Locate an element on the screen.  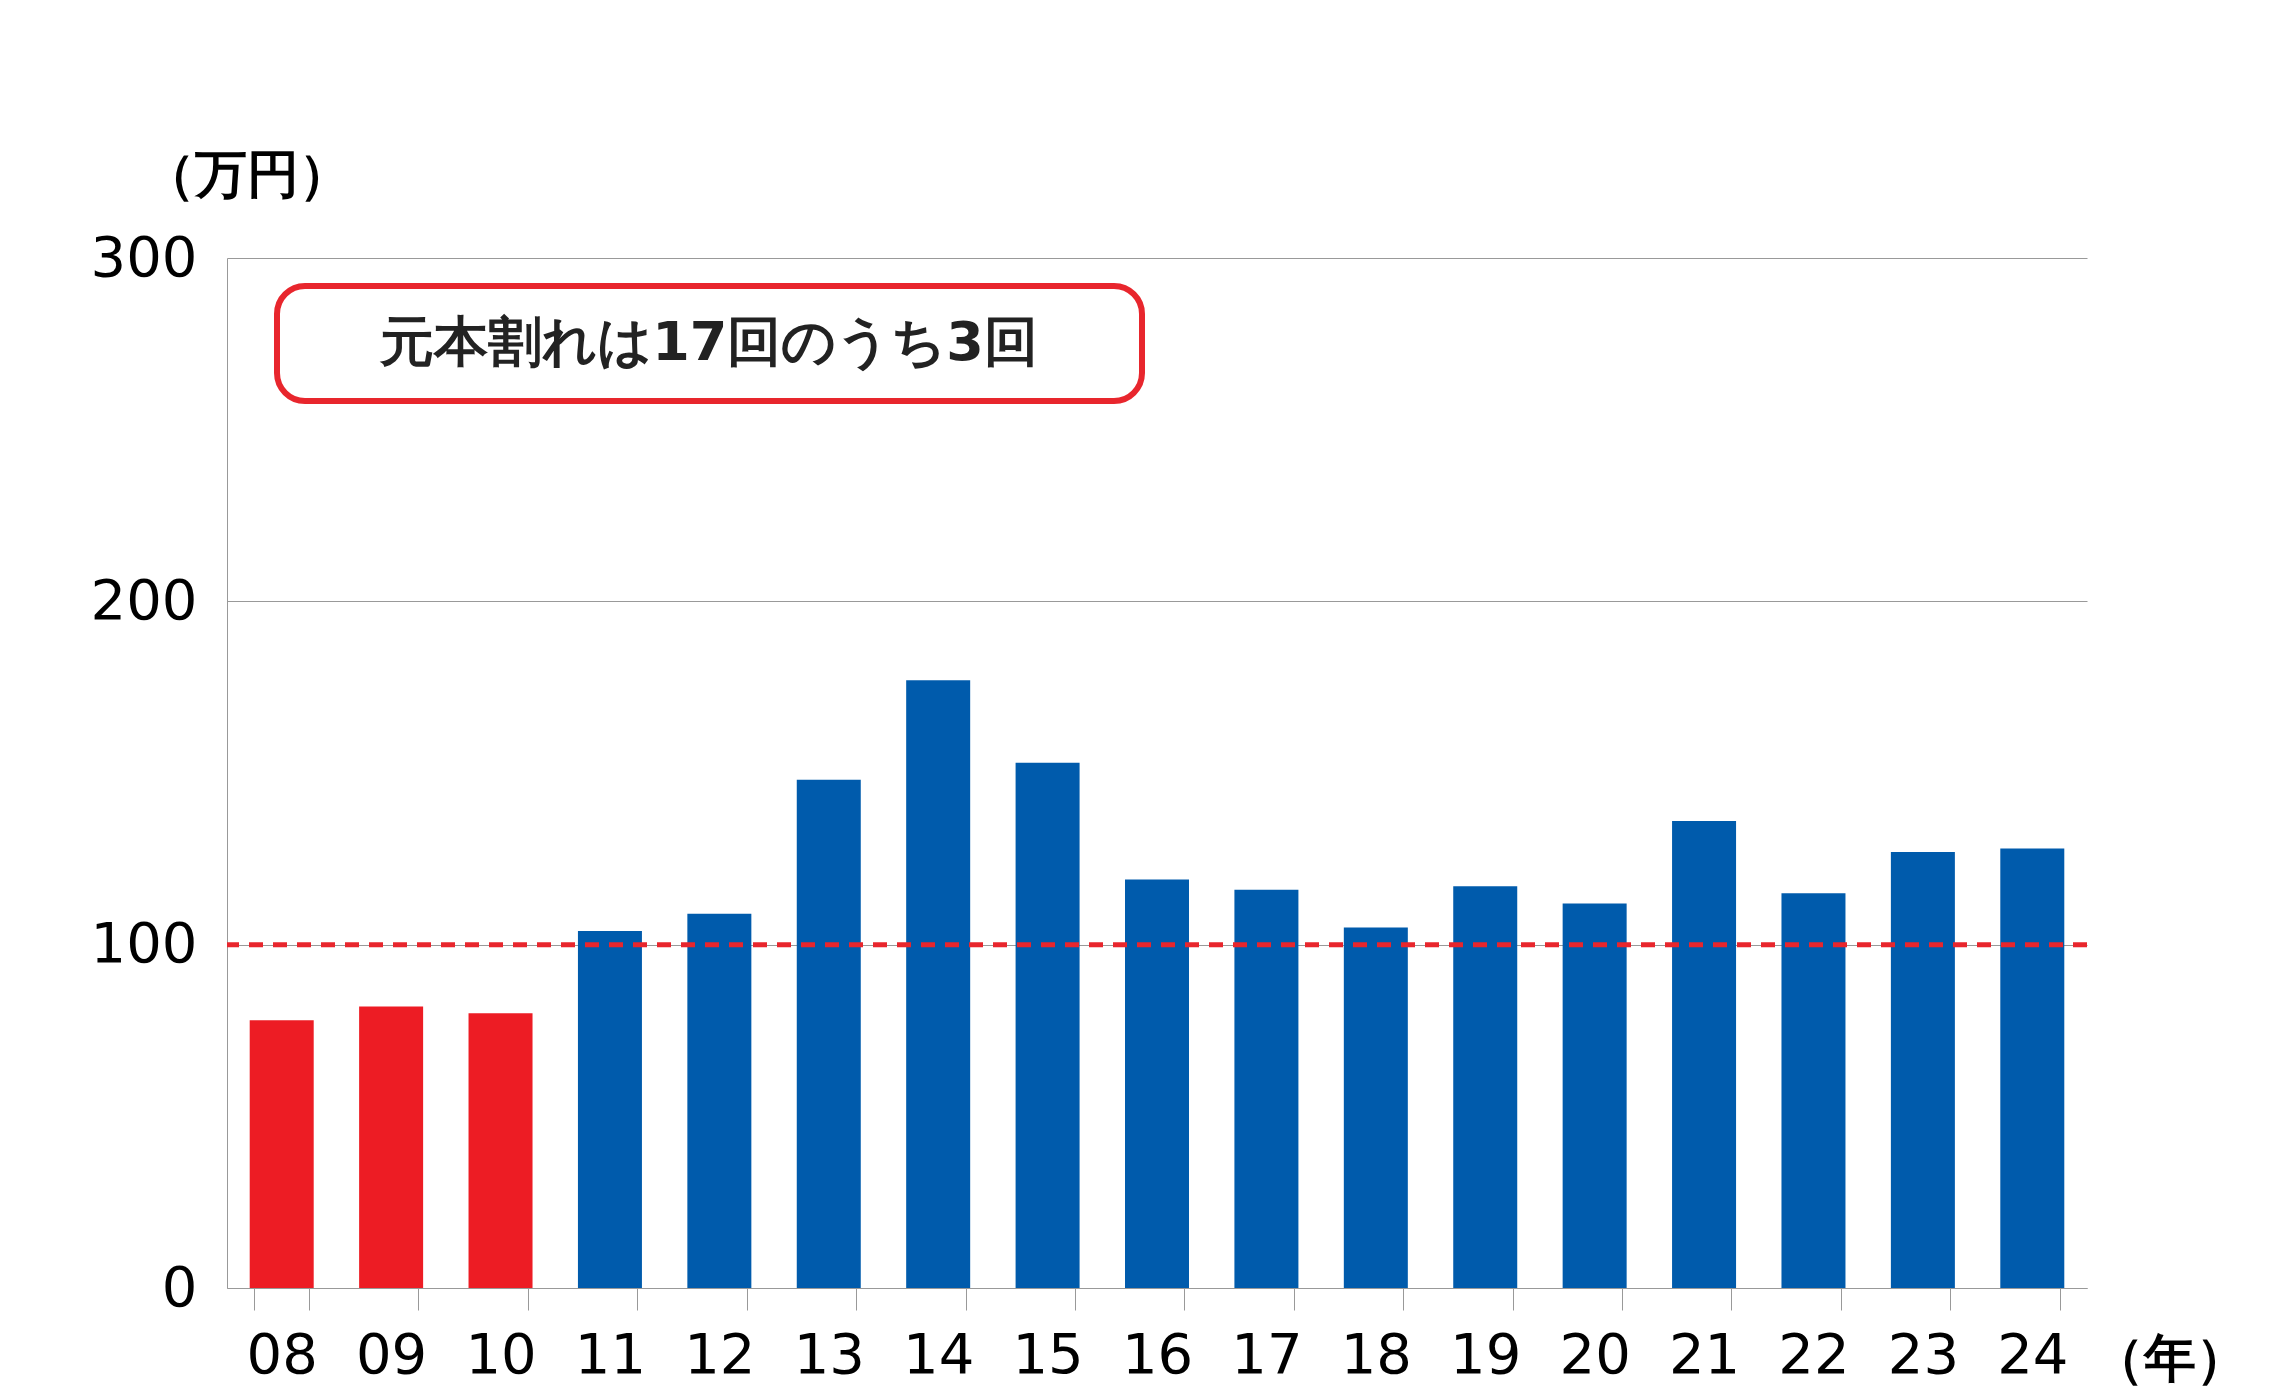
x-tick-label: 22 is located at coordinates (1814, 1353).